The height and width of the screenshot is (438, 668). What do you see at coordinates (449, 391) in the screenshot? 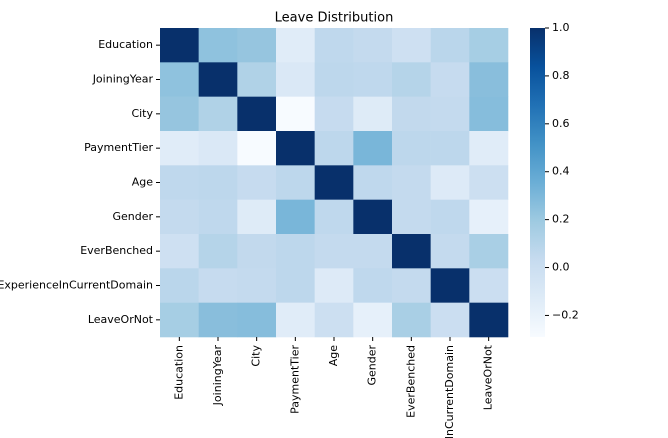
I see `x-tick-label: ExperienceInCurrentDomain` at bounding box center [449, 391].